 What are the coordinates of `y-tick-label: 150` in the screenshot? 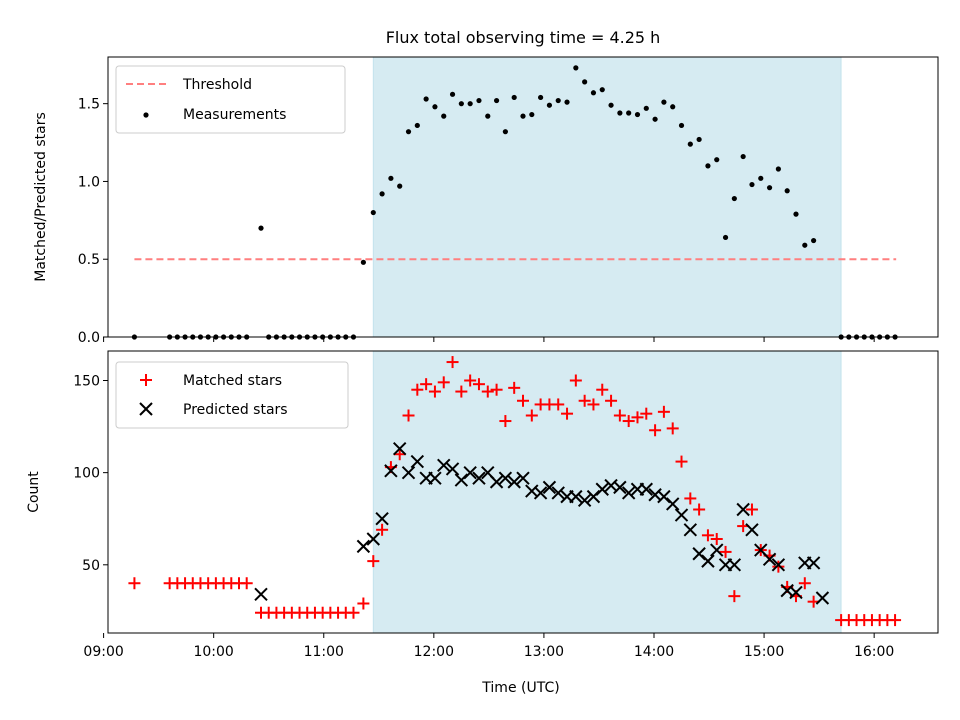 It's located at (86, 381).